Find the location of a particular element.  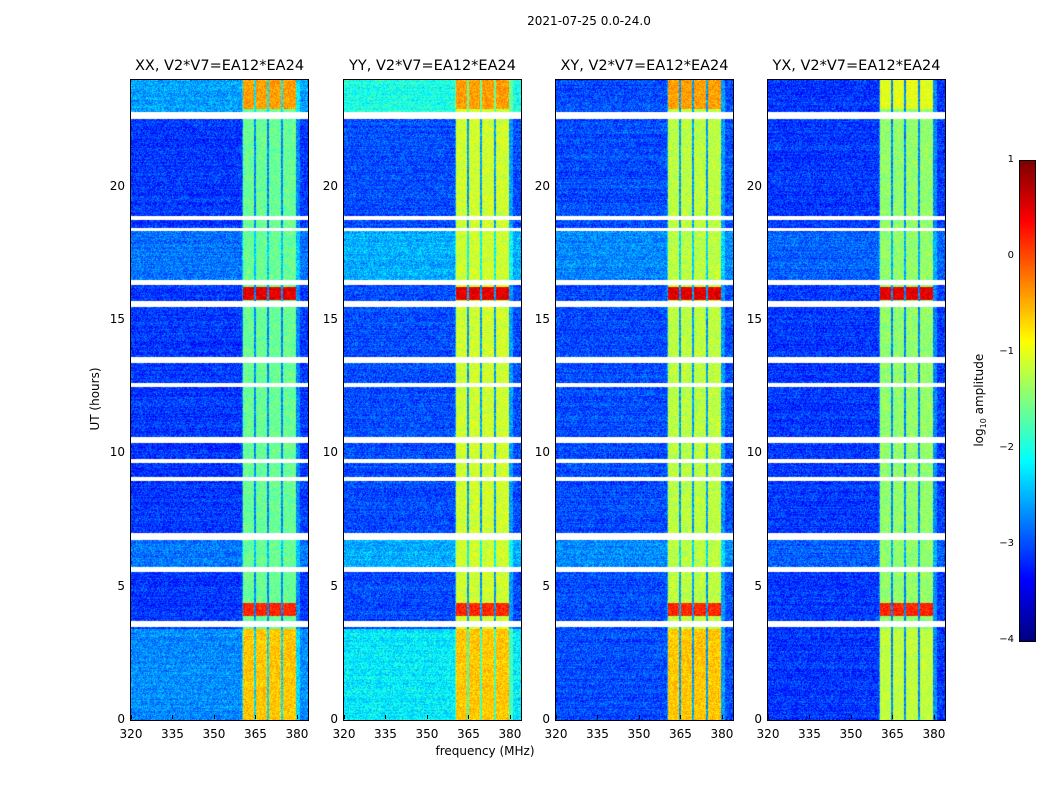

colorbar-label: log10 amplitude is located at coordinates (980, 400).